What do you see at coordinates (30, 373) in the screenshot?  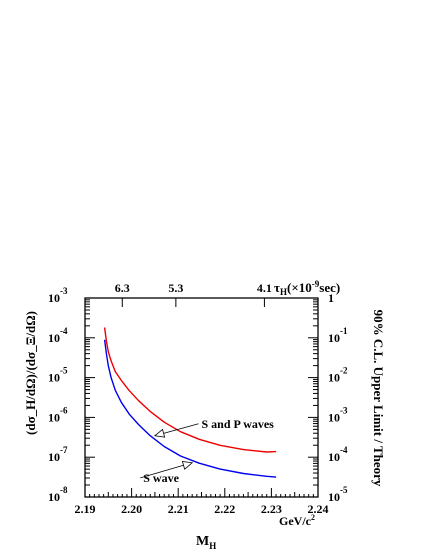 I see `y-axis-left-label: (dσ_H/dΩ)/(dσ_Ξ/dΩ)` at bounding box center [30, 373].